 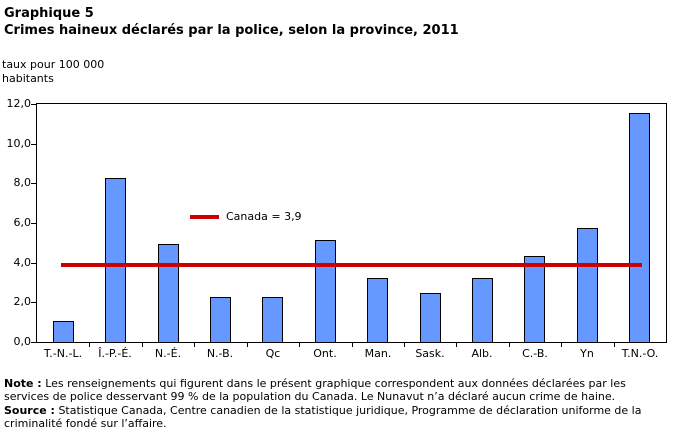 I want to click on y-axis-unit-label: taux pour 100 000 habitants, so click(x=53, y=72).